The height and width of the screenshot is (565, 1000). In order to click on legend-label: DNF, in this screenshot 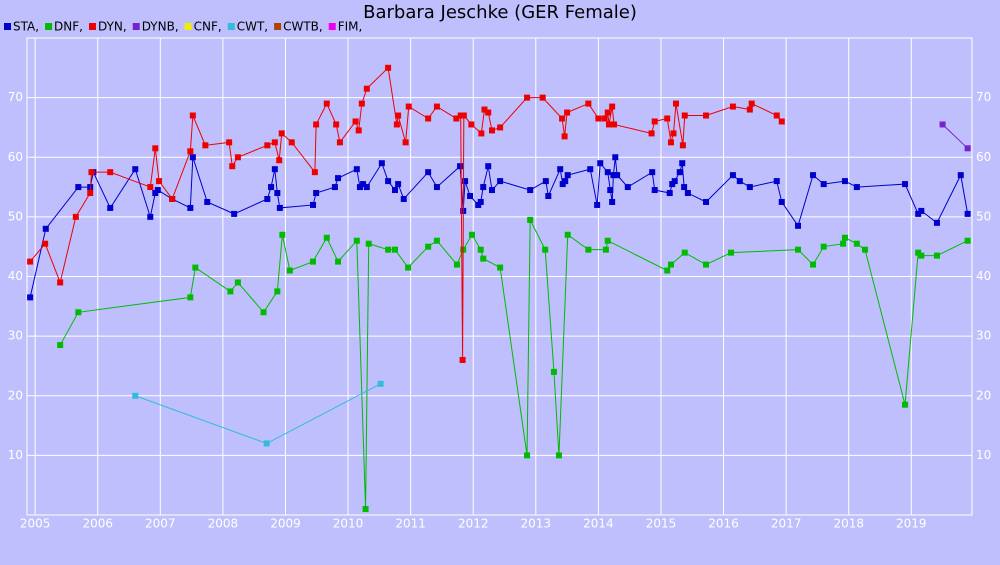, I will do `click(68, 27)`.